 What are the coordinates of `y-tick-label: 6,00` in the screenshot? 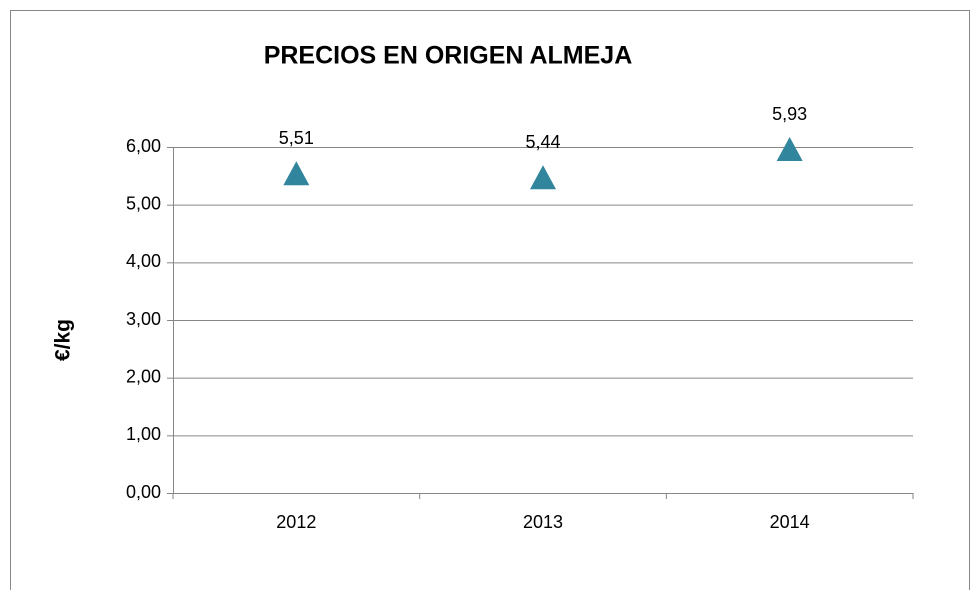 It's located at (143, 146).